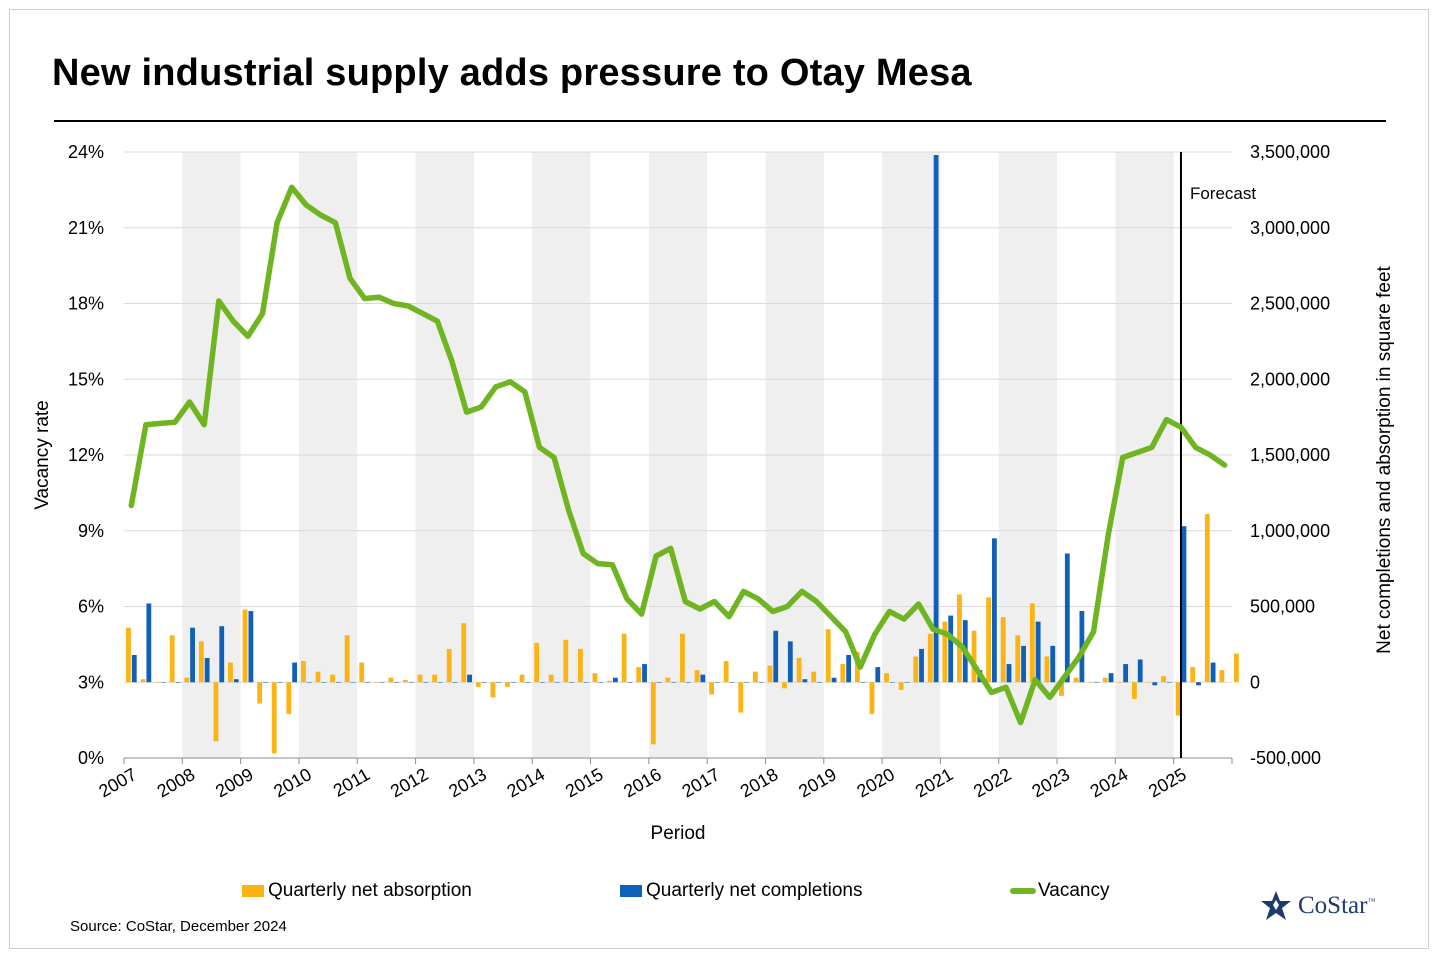 Image resolution: width=1440 pixels, height=960 pixels. Describe the element at coordinates (1290, 304) in the screenshot. I see `right-tick-label: 2,500,000` at that location.